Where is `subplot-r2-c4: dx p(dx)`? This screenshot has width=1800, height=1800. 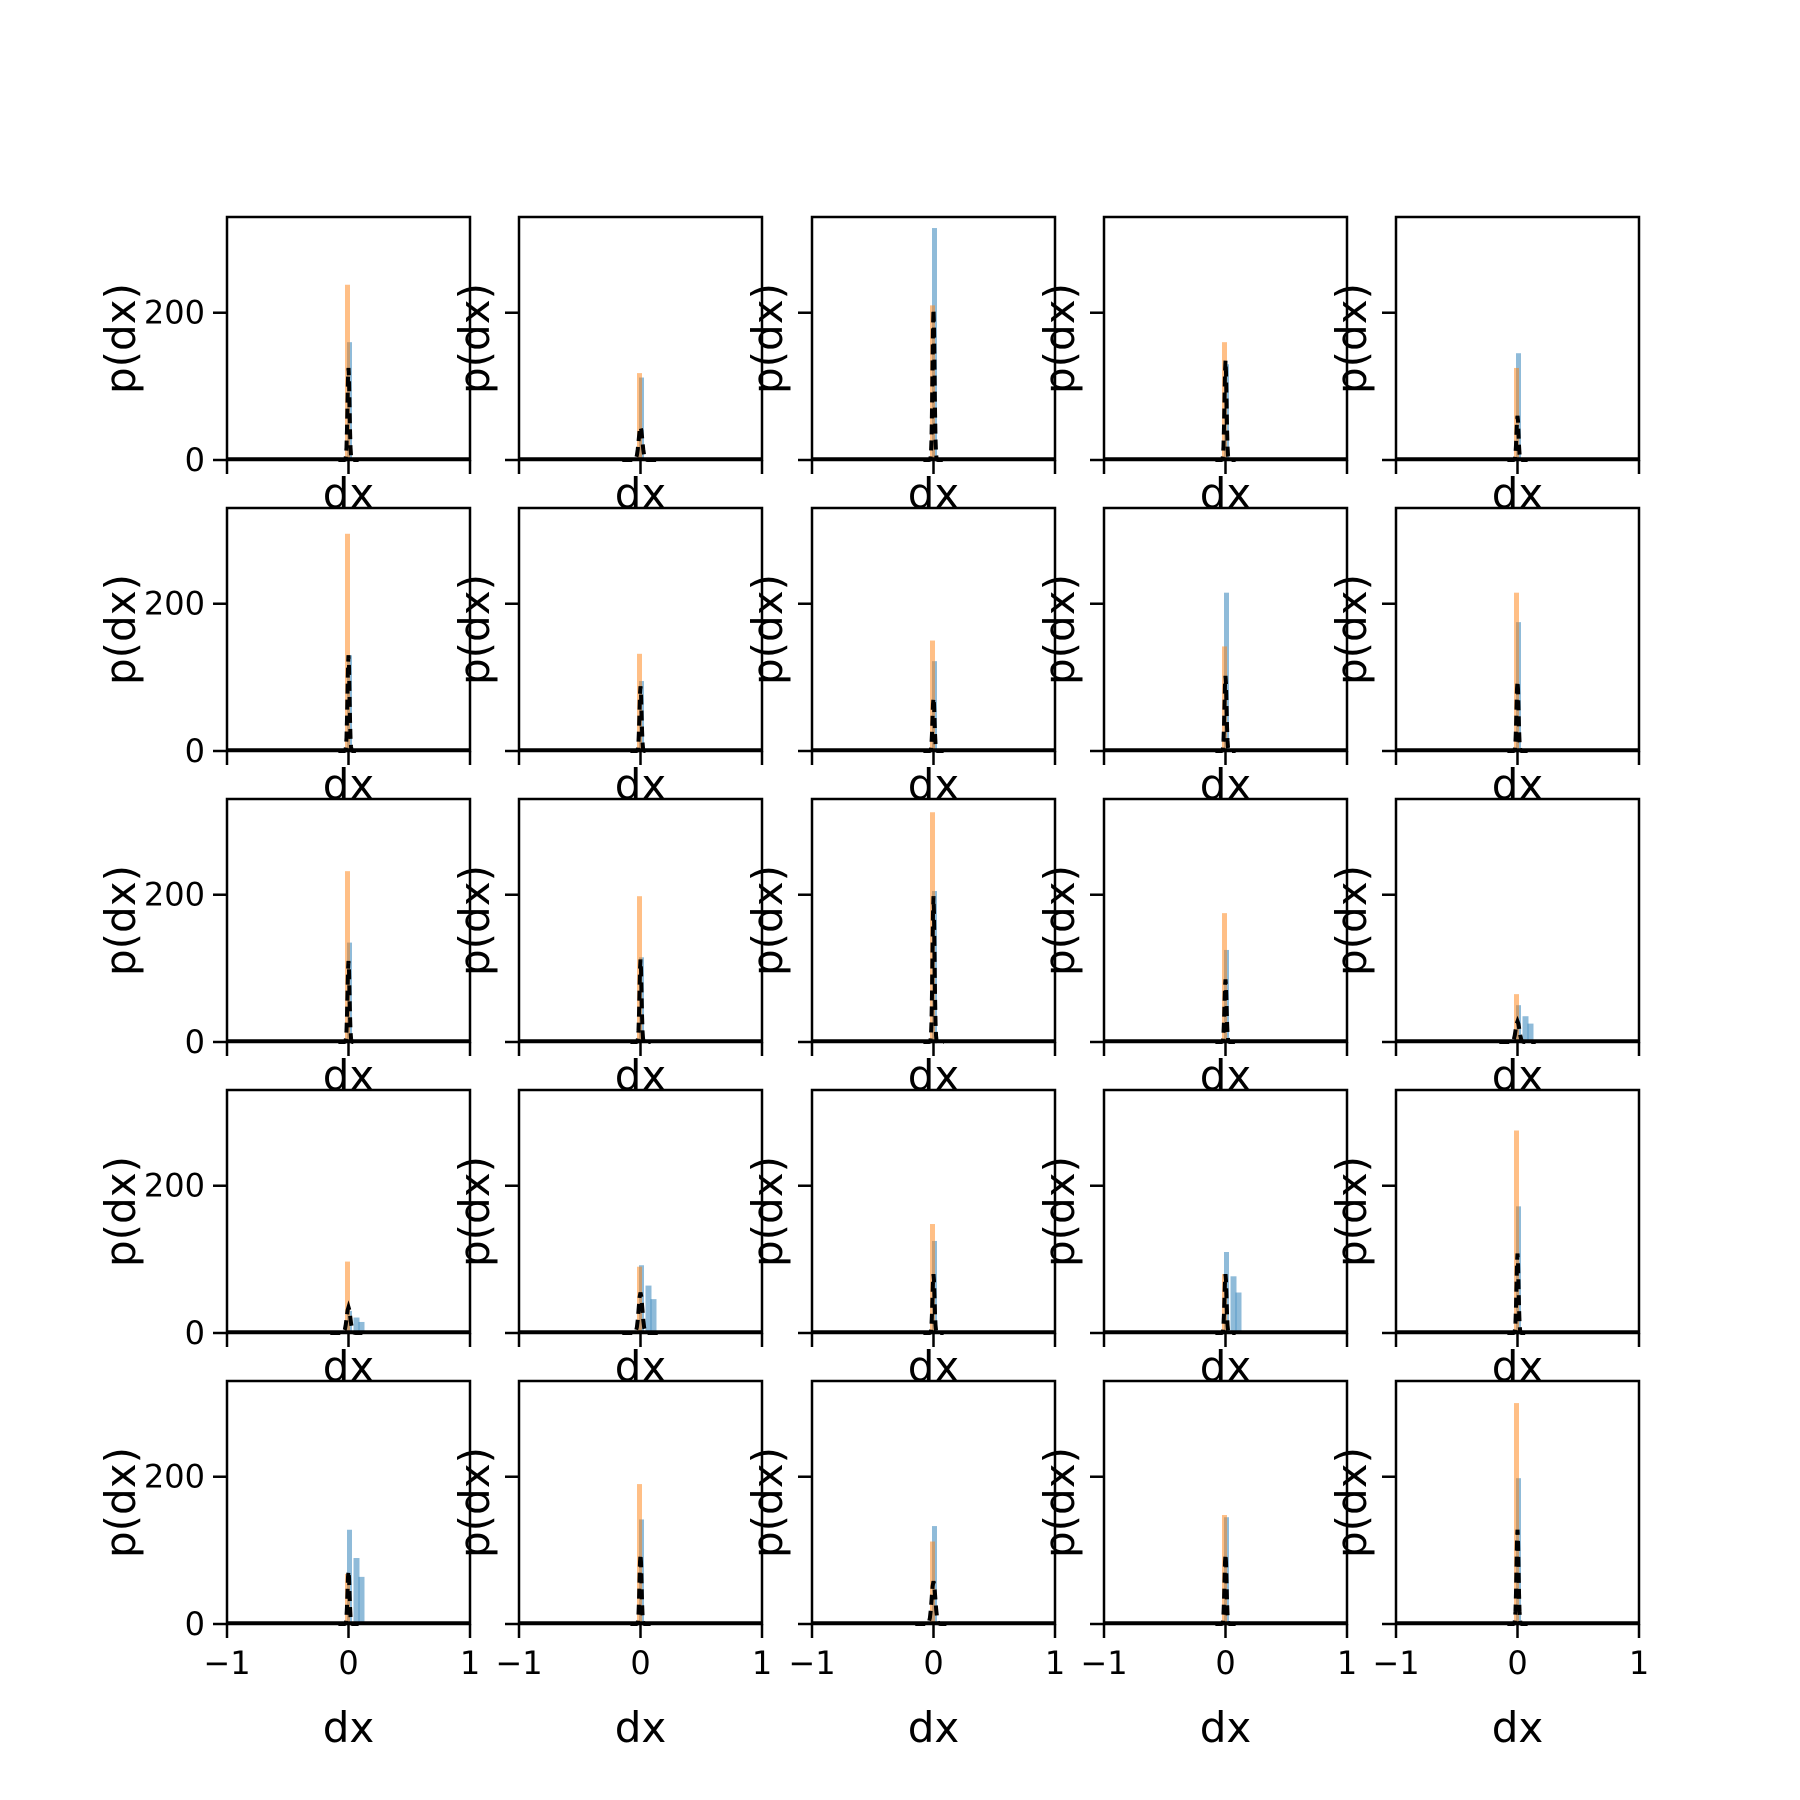 subplot-r2-c4: dx p(dx) is located at coordinates (1192, 657).